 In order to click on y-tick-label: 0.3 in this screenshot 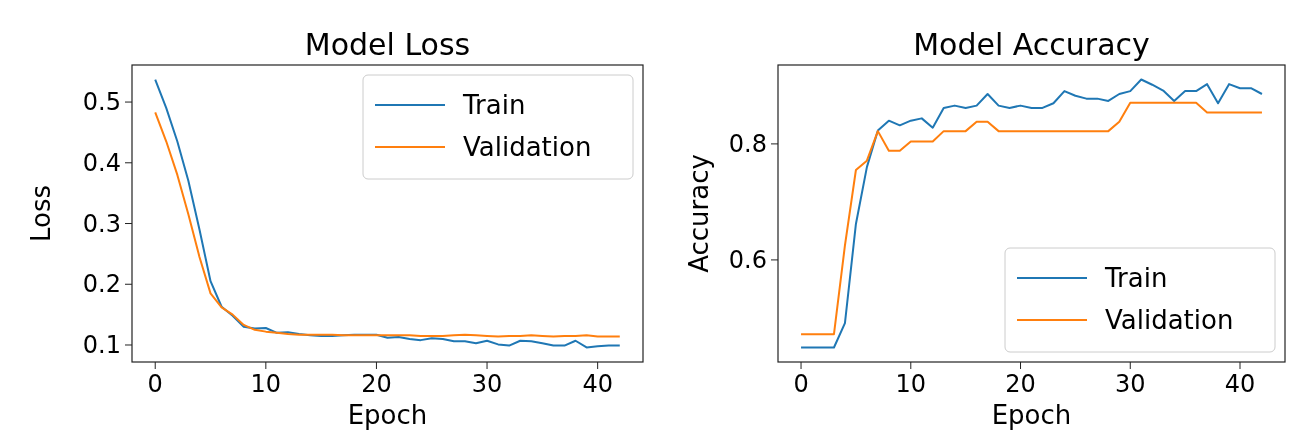, I will do `click(101, 223)`.